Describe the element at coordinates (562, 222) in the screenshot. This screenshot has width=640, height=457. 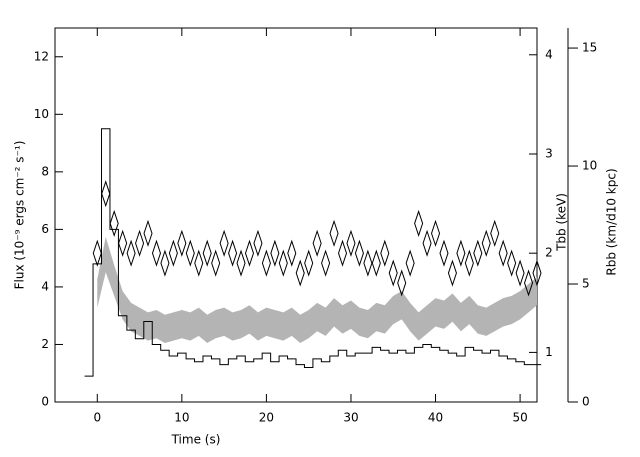
I see `y2-axis-label: Tbb (keV)` at that location.